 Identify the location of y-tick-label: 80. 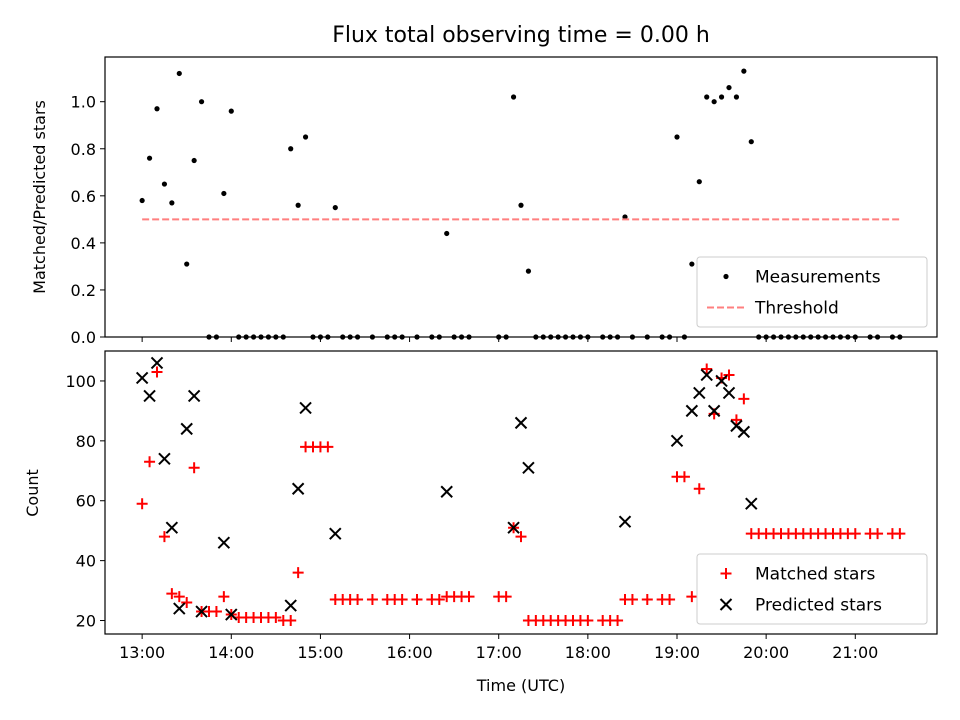
(86, 441).